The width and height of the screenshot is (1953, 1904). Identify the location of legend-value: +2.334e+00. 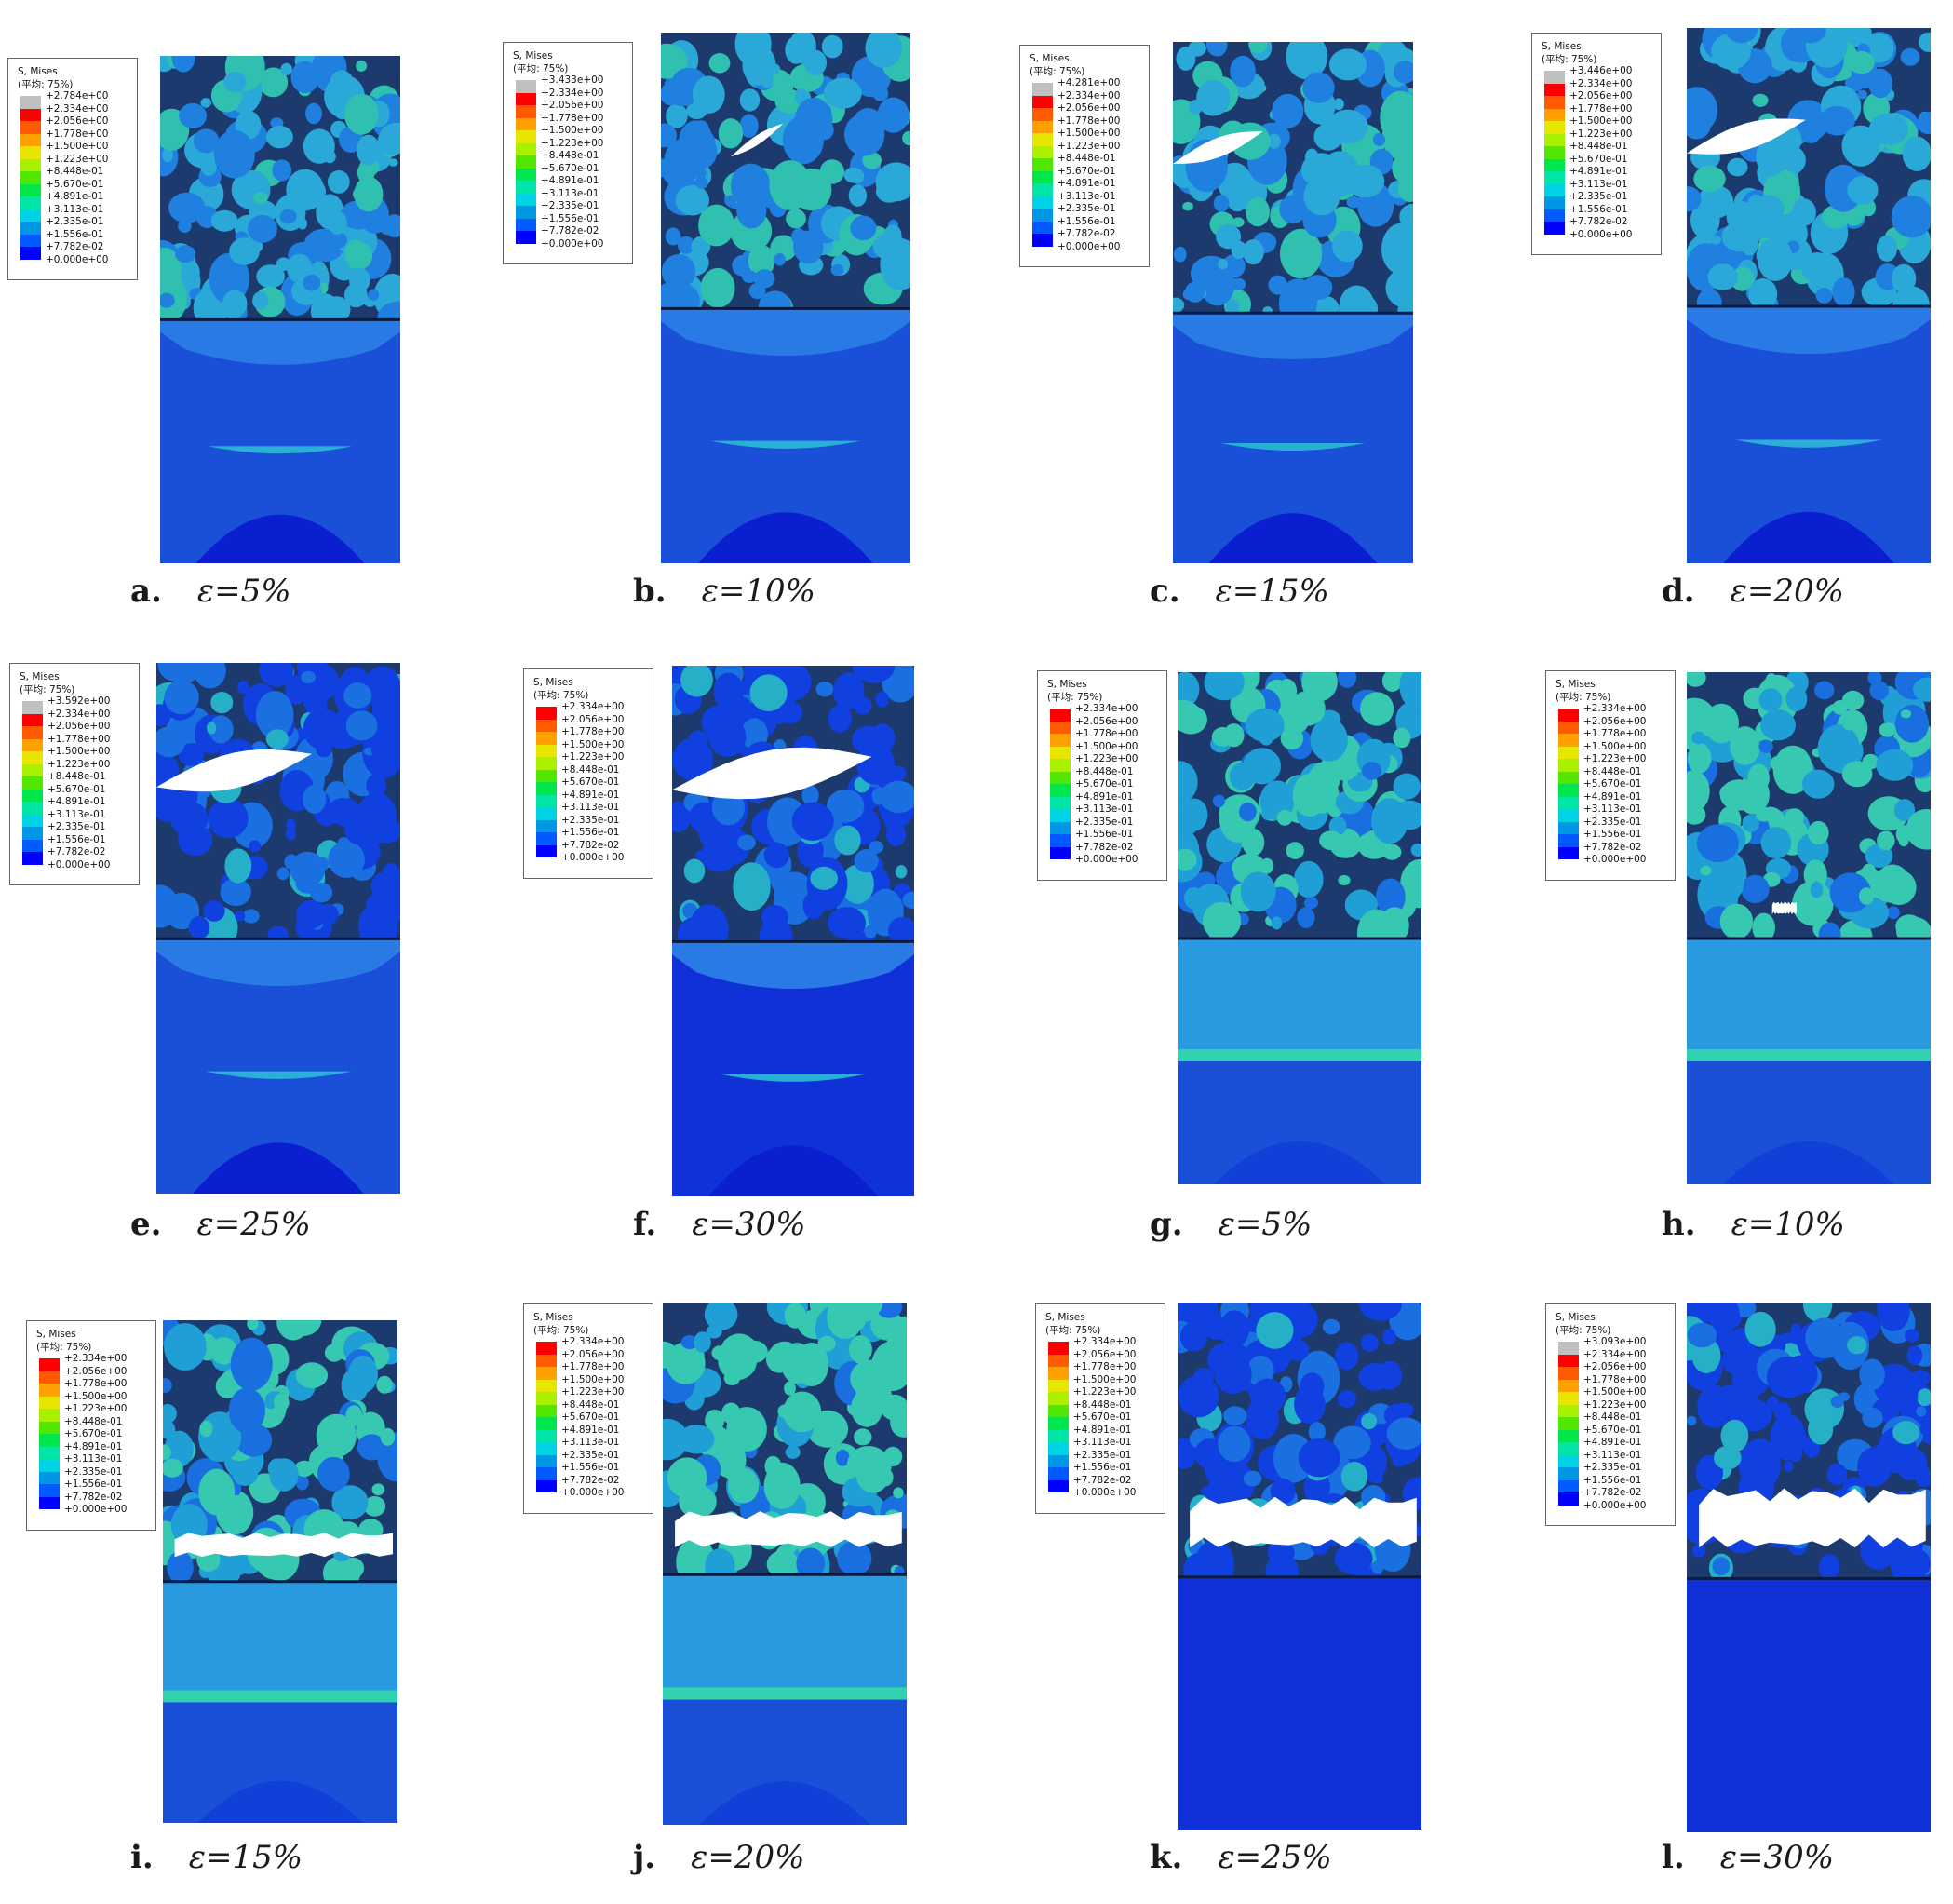
(1089, 95).